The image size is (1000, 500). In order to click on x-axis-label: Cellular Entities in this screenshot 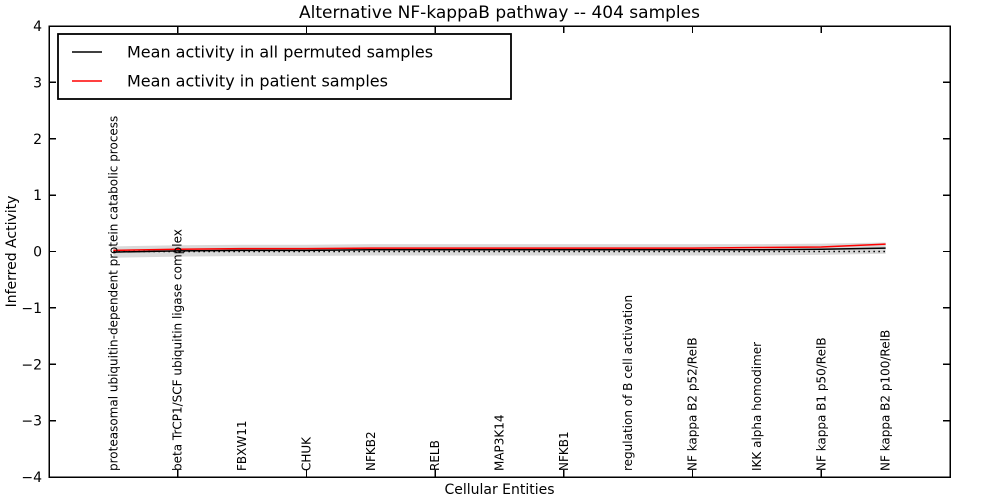, I will do `click(499, 490)`.